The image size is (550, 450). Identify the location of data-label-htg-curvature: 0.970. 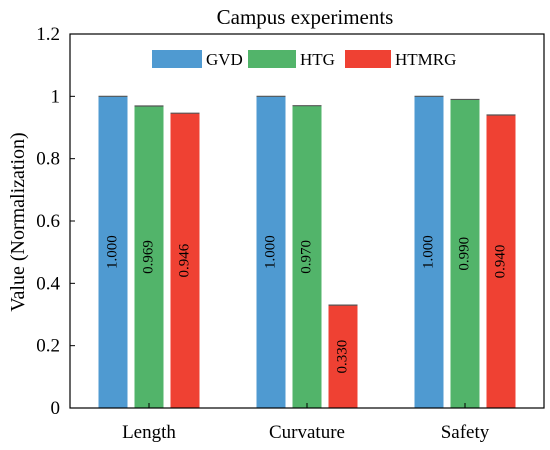
(306, 257).